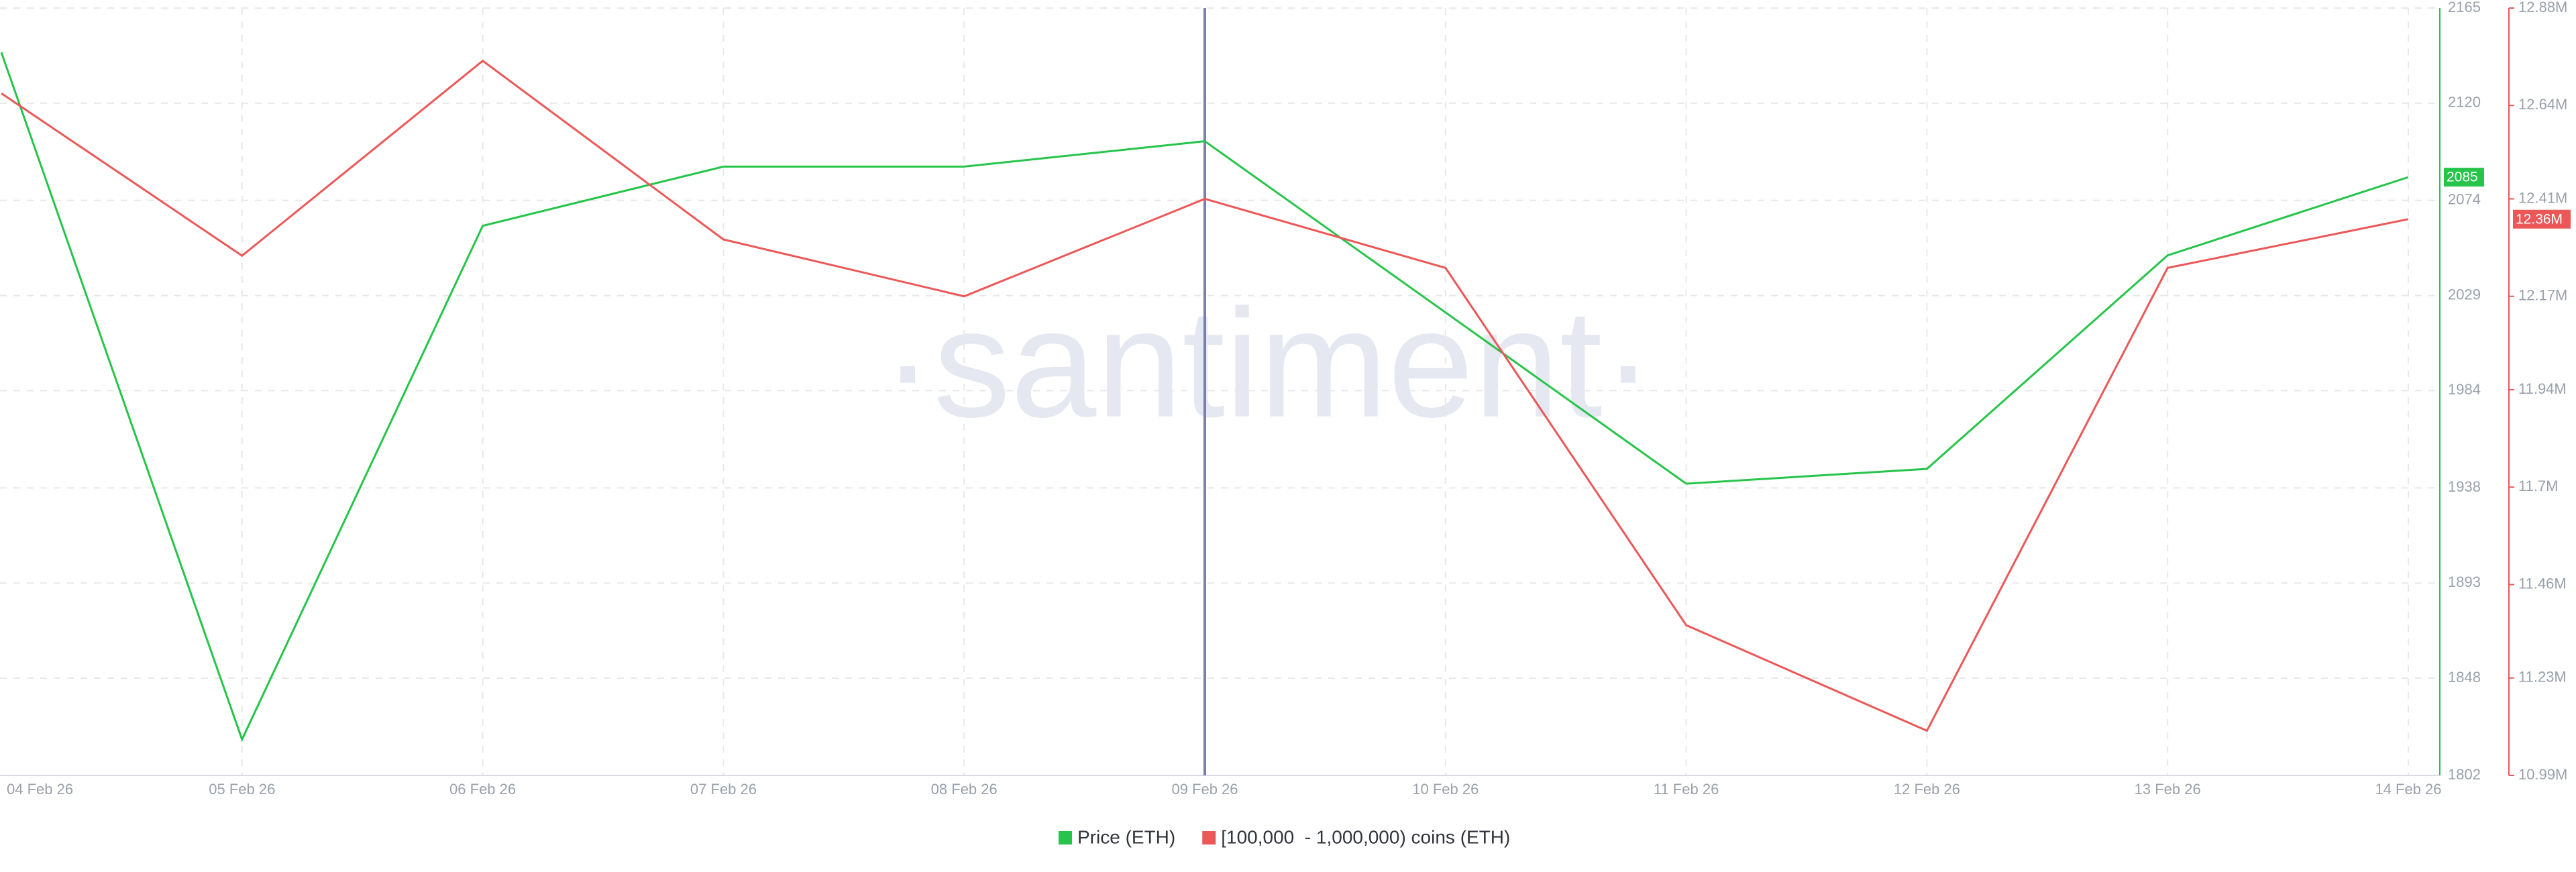 The height and width of the screenshot is (872, 2576). What do you see at coordinates (723, 790) in the screenshot?
I see `x-tick-label: 07 Feb 26` at bounding box center [723, 790].